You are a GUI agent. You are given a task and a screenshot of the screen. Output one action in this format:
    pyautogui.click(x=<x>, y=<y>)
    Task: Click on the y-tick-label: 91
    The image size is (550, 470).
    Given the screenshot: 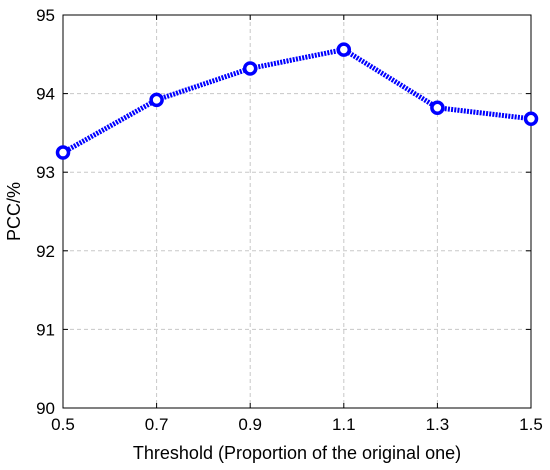 What is the action you would take?
    pyautogui.click(x=45, y=329)
    